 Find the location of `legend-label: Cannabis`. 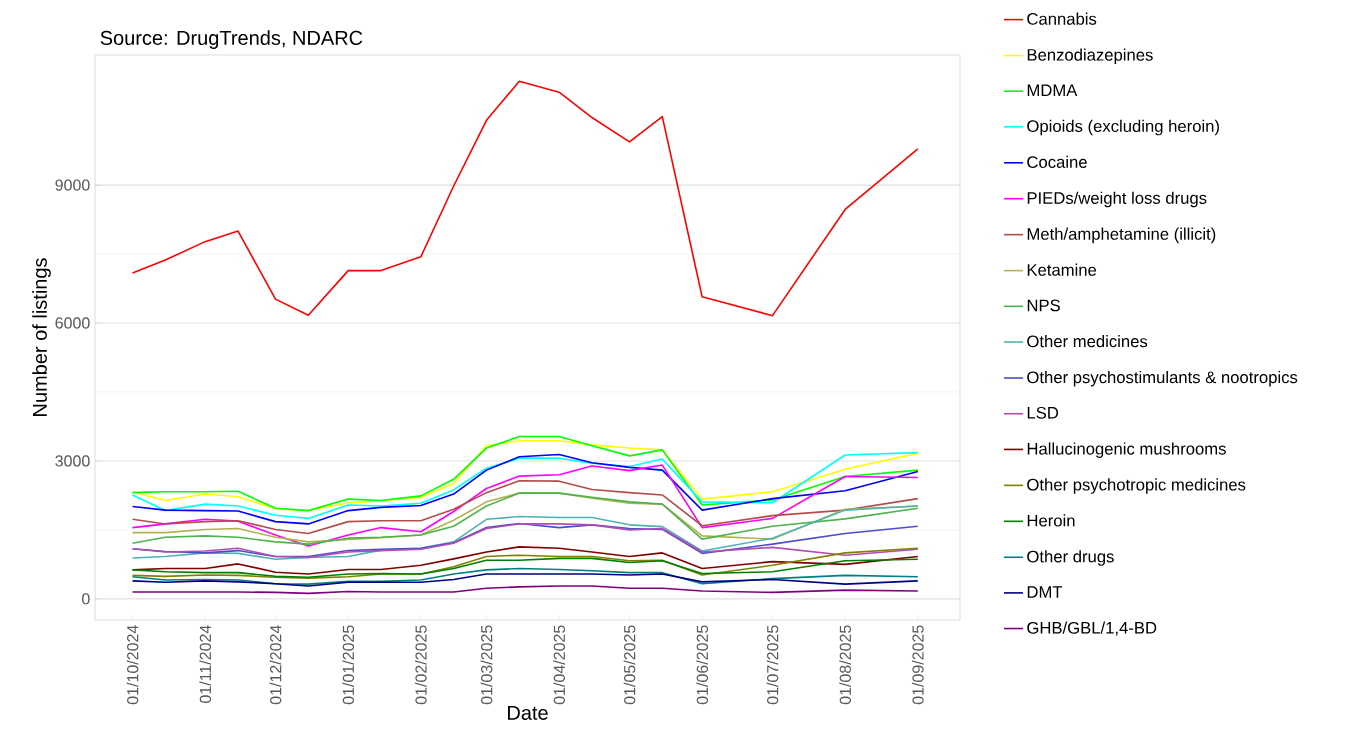

legend-label: Cannabis is located at coordinates (1062, 18).